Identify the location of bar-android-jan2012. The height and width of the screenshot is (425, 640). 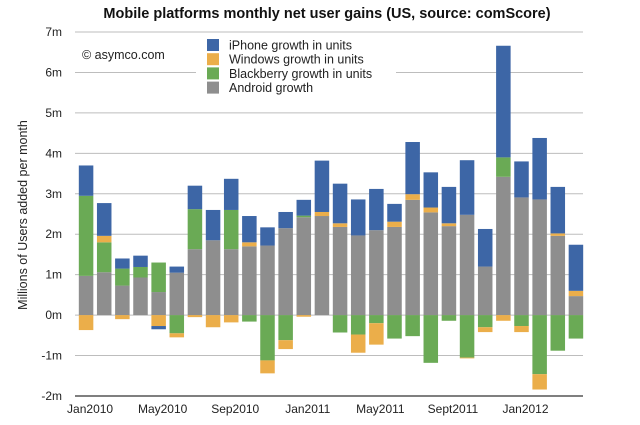
(521, 256).